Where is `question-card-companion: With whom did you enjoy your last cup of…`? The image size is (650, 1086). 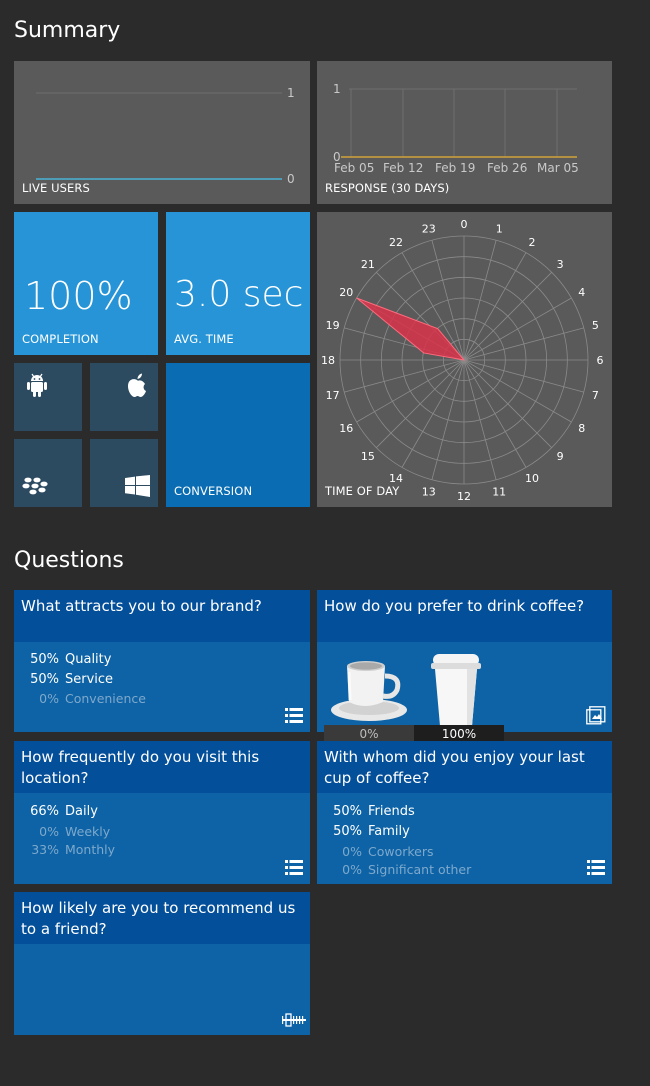 question-card-companion: With whom did you enjoy your last cup of… is located at coordinates (464, 812).